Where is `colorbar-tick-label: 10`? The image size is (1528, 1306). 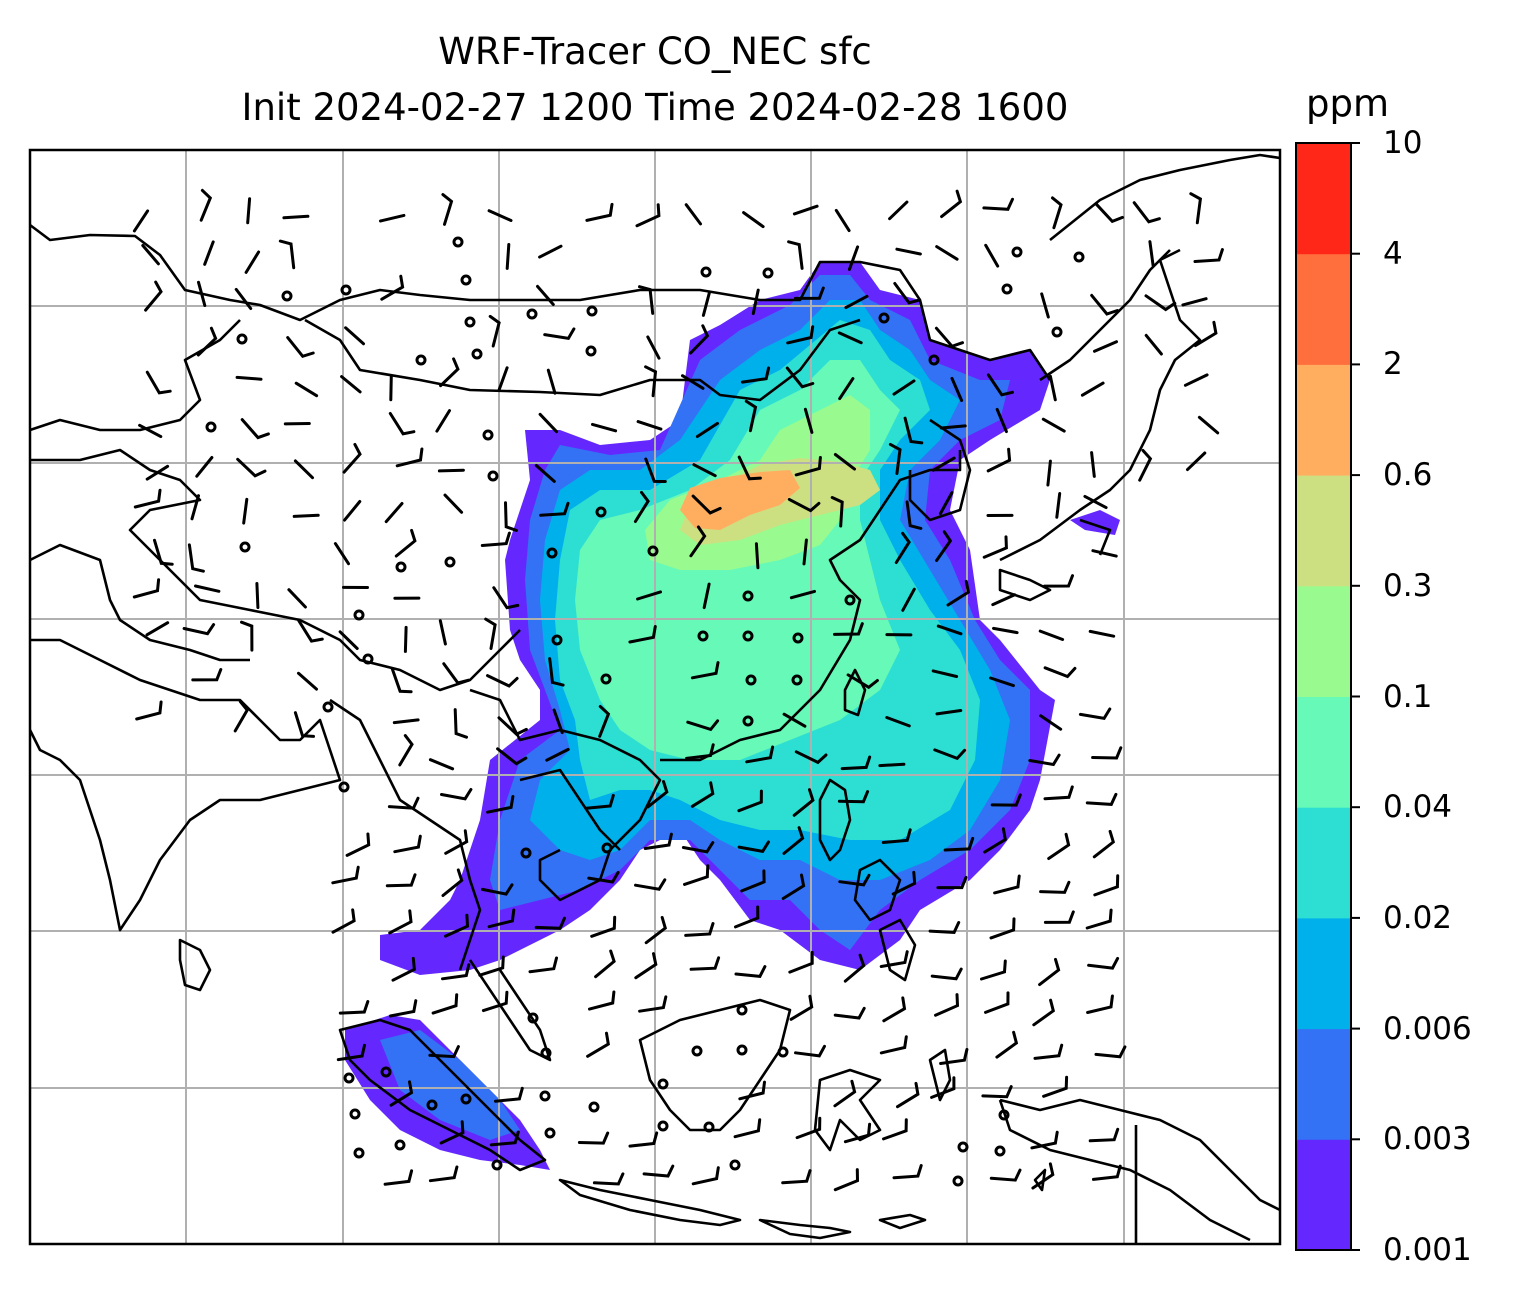 colorbar-tick-label: 10 is located at coordinates (1403, 143).